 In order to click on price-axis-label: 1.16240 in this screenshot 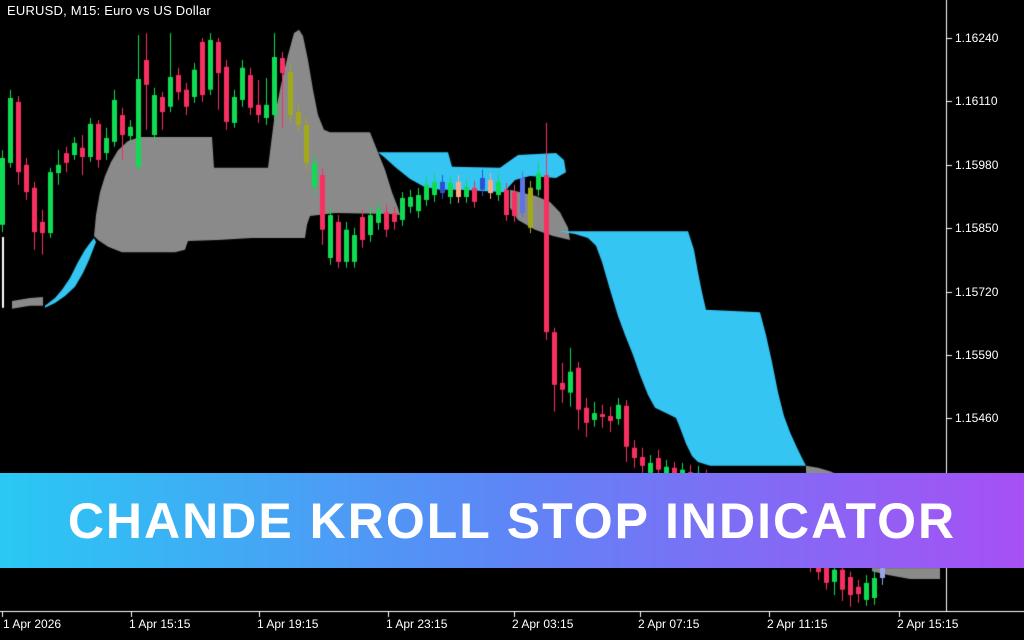, I will do `click(977, 38)`.